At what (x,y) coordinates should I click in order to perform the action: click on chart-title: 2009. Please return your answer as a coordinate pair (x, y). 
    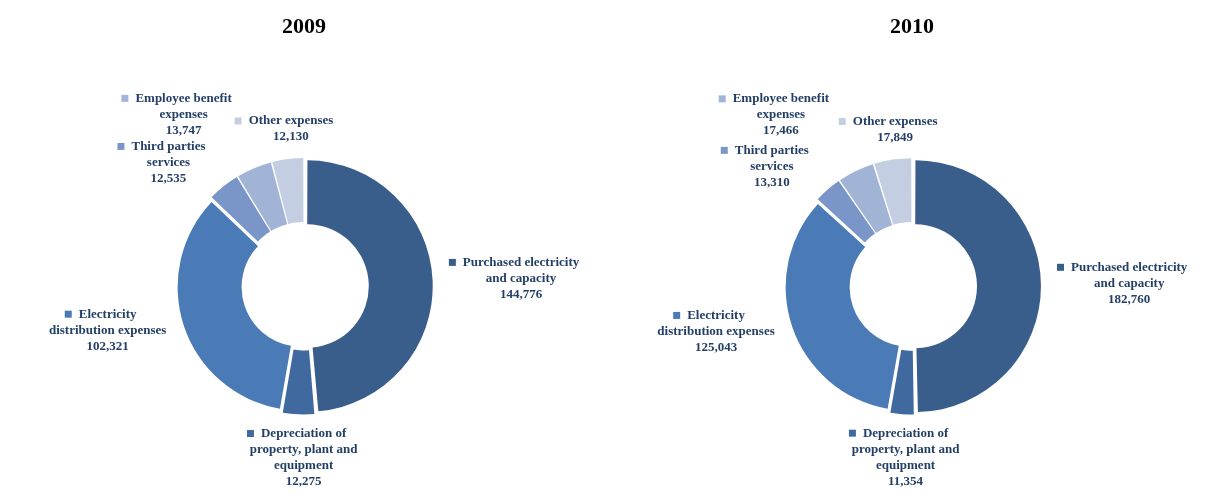
    Looking at the image, I should click on (304, 25).